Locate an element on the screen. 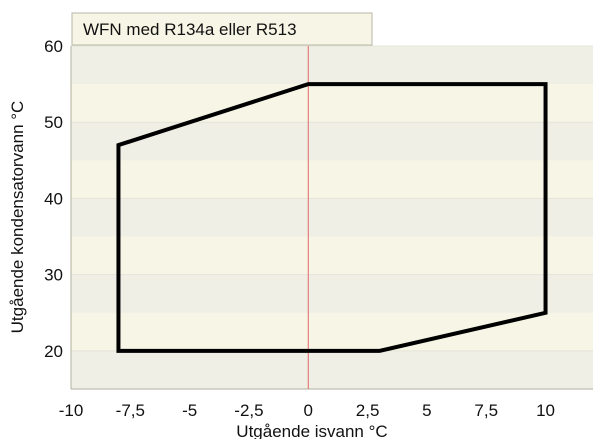 Image resolution: width=593 pixels, height=439 pixels. x-tick-labels: -10 -7,5 -5 -2,5 0 2,5 5 7,5 10 is located at coordinates (307, 410).